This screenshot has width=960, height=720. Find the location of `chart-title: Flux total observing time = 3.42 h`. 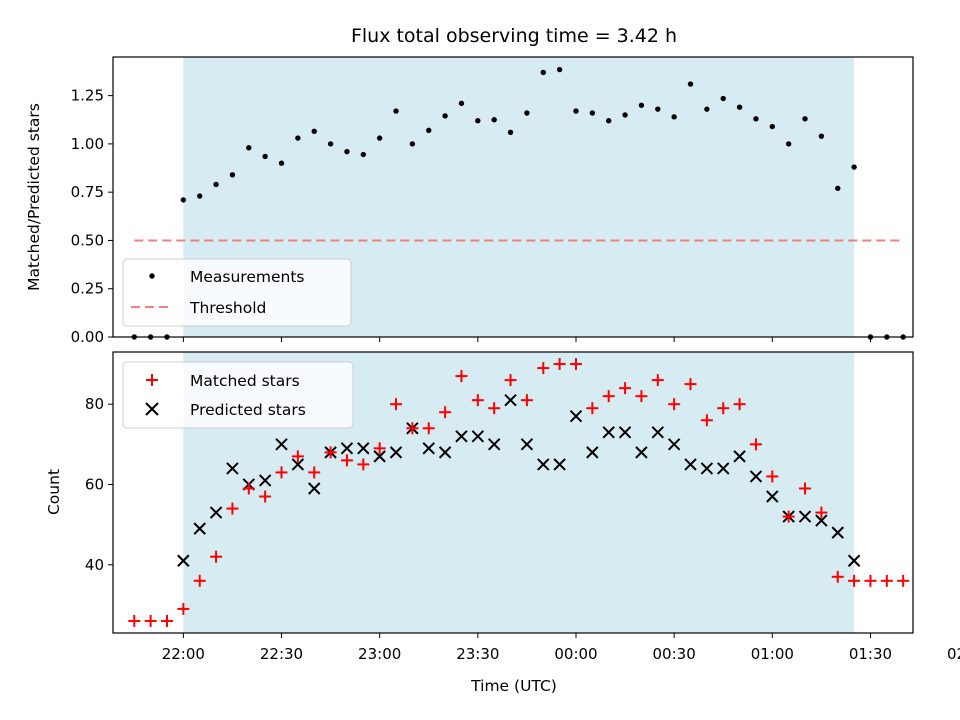

chart-title: Flux total observing time = 3.42 h is located at coordinates (514, 36).